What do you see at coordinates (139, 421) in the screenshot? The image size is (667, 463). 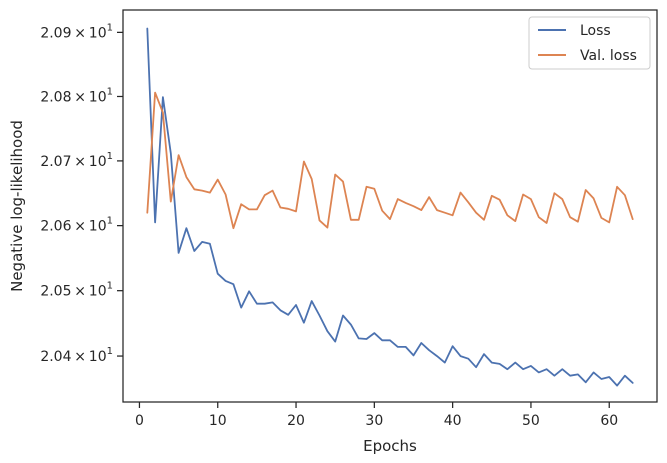 I see `x-tick-label: 0` at bounding box center [139, 421].